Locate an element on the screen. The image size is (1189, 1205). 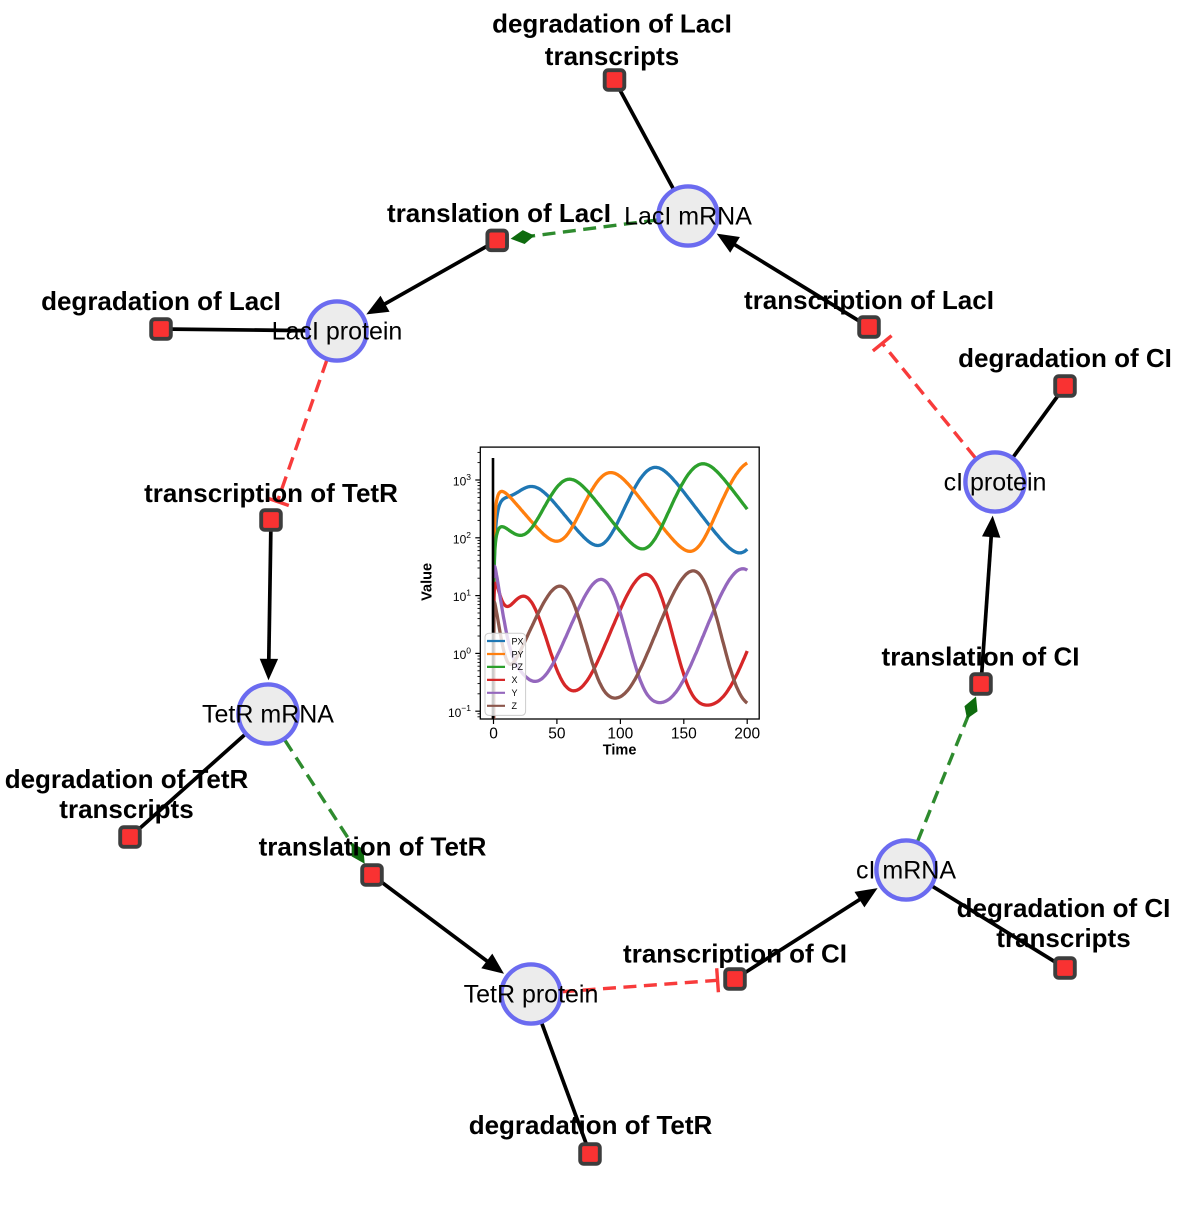
svg-text: PX is located at coordinates (518, 641).